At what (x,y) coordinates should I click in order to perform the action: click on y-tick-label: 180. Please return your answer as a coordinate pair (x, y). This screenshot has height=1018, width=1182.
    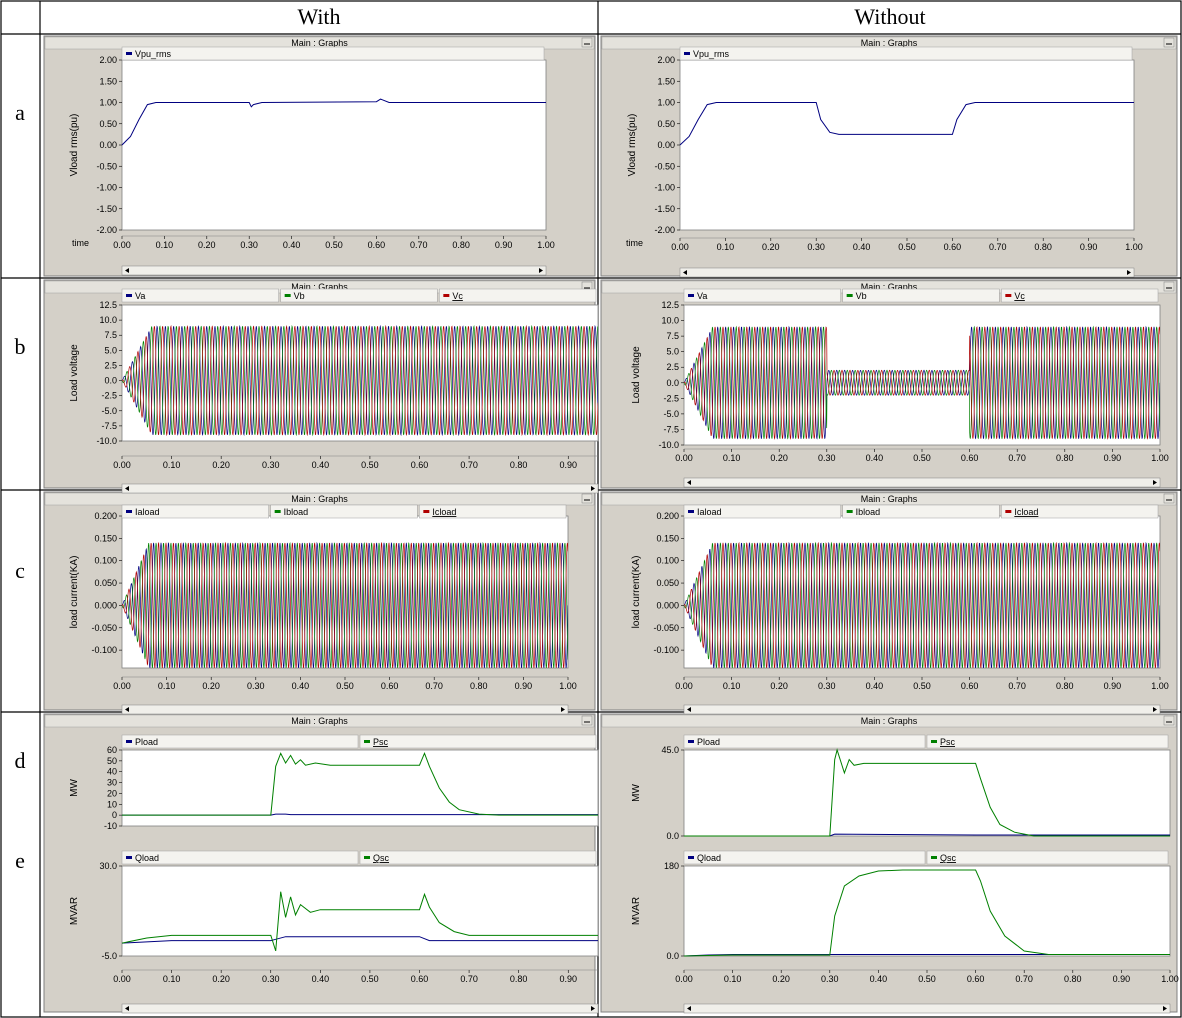
    Looking at the image, I should click on (671, 866).